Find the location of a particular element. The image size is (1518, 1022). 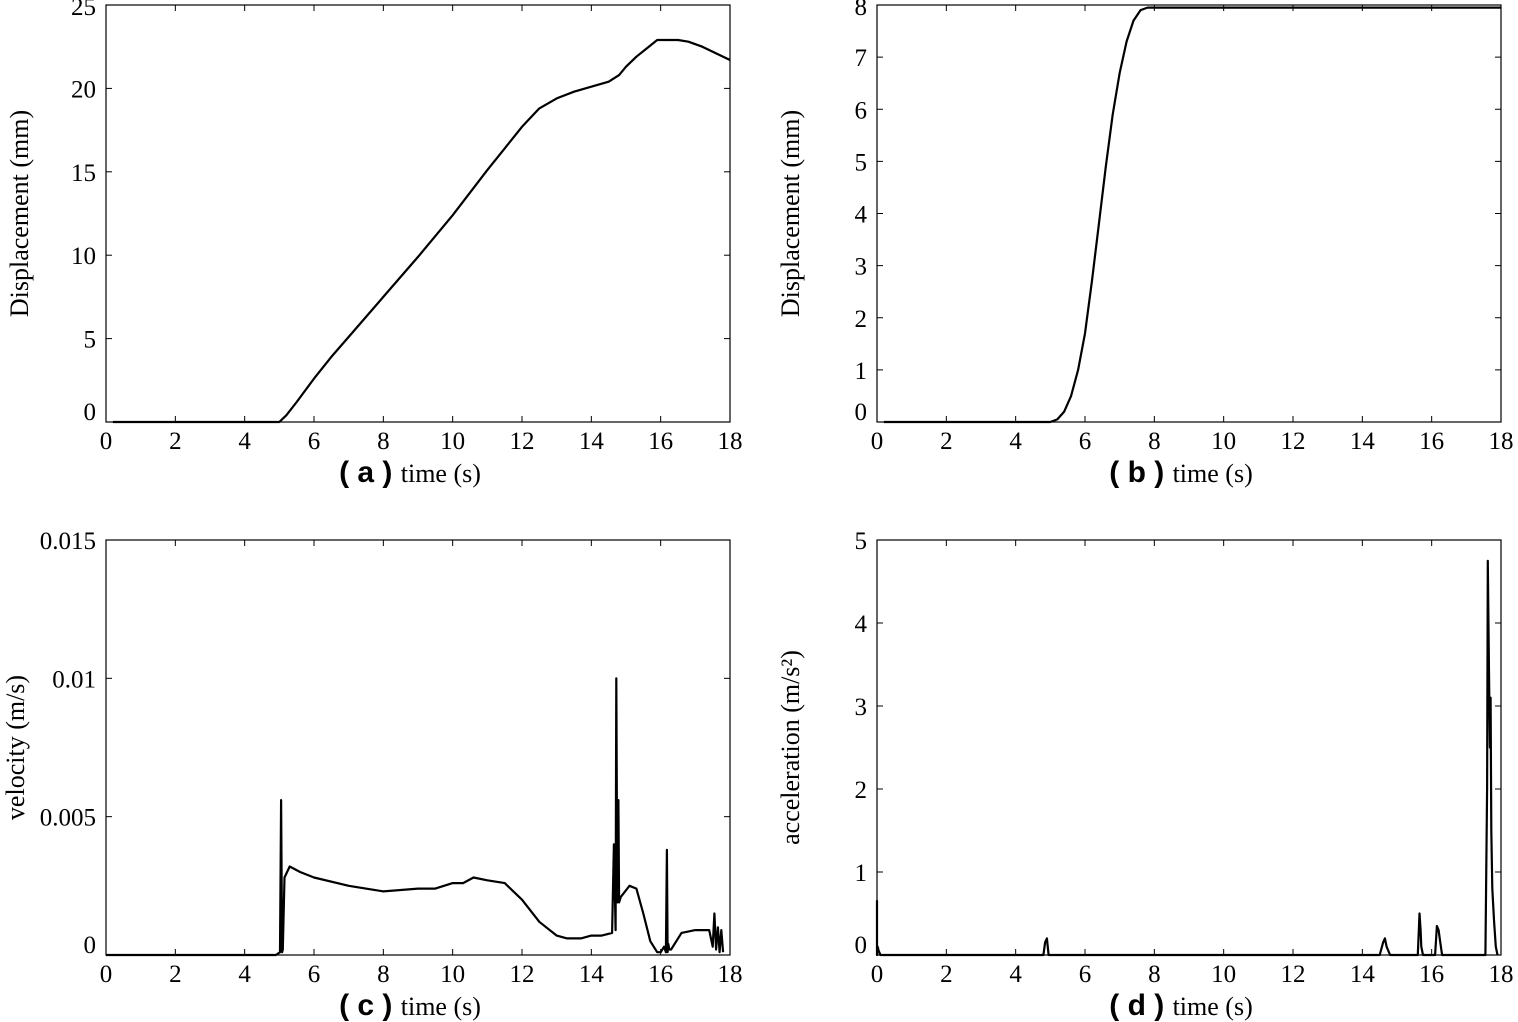

x-axis-label: ( d ) time (s) is located at coordinates (1180, 1005).